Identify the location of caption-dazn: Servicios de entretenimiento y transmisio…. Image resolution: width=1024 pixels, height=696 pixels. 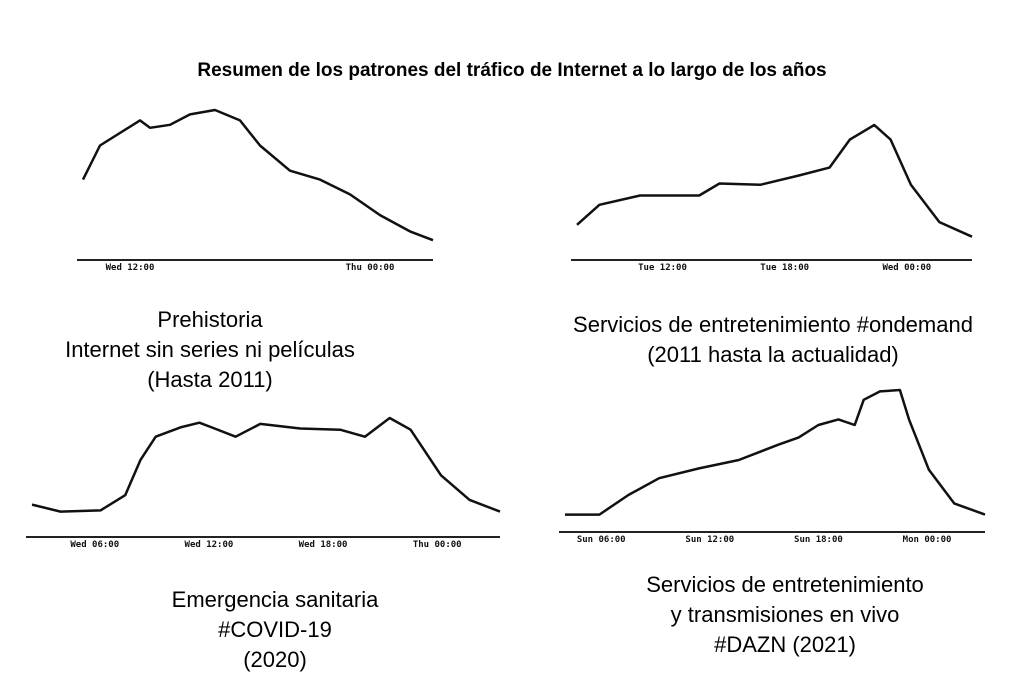
(785, 615).